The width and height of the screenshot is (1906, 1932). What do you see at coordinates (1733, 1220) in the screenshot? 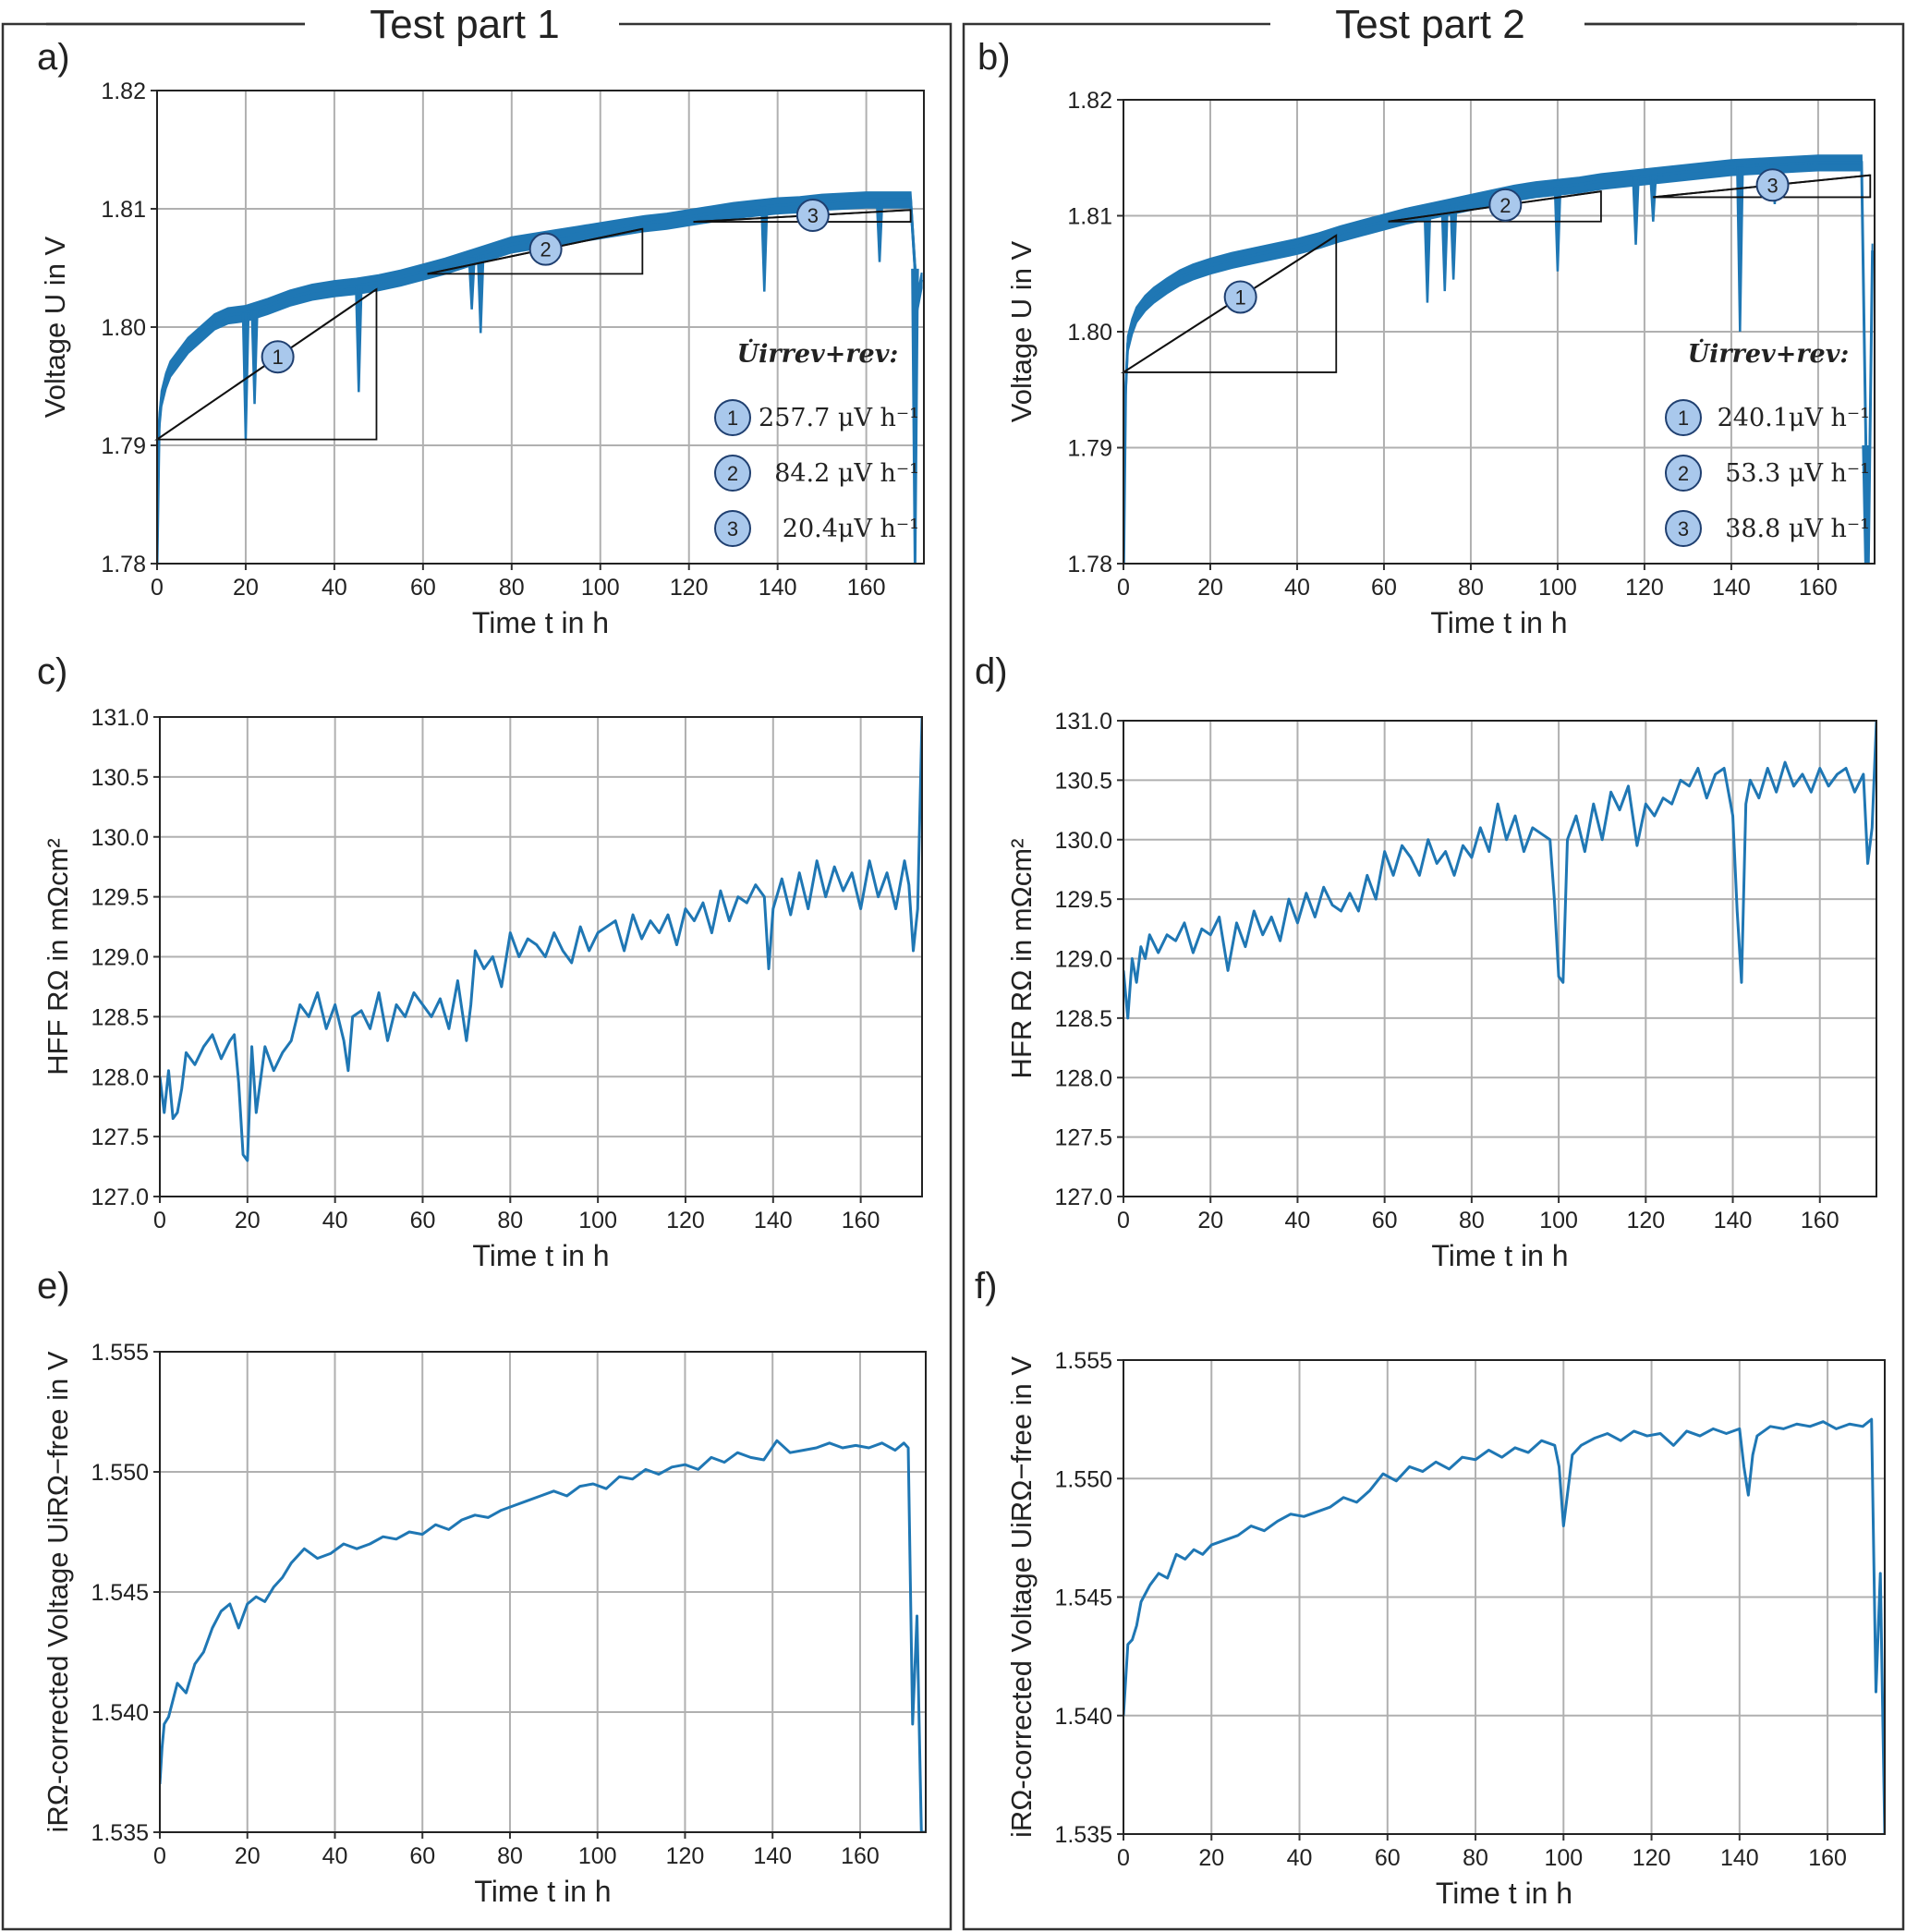
I see `x-tick-label: 140` at bounding box center [1733, 1220].